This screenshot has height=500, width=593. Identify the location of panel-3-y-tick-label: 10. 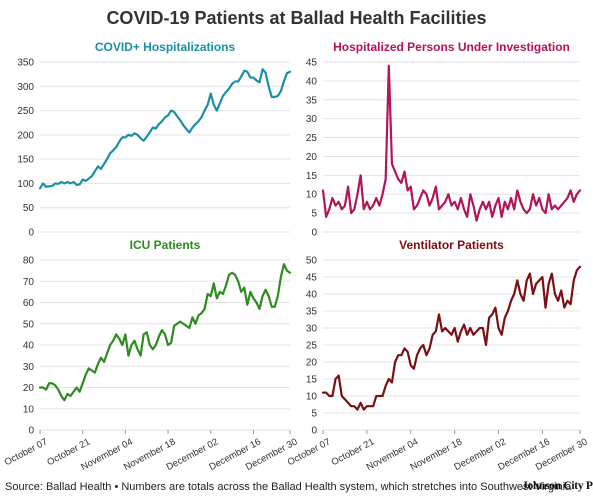
(29, 409).